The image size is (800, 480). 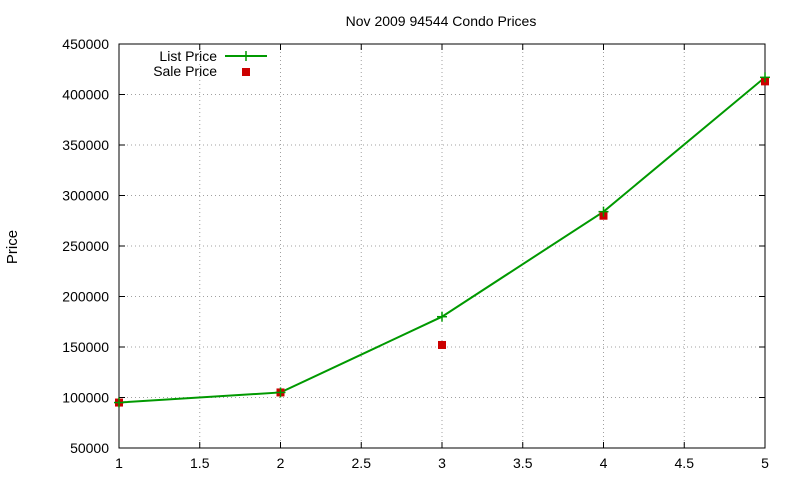 I want to click on x-tick-label: 3, so click(x=442, y=463).